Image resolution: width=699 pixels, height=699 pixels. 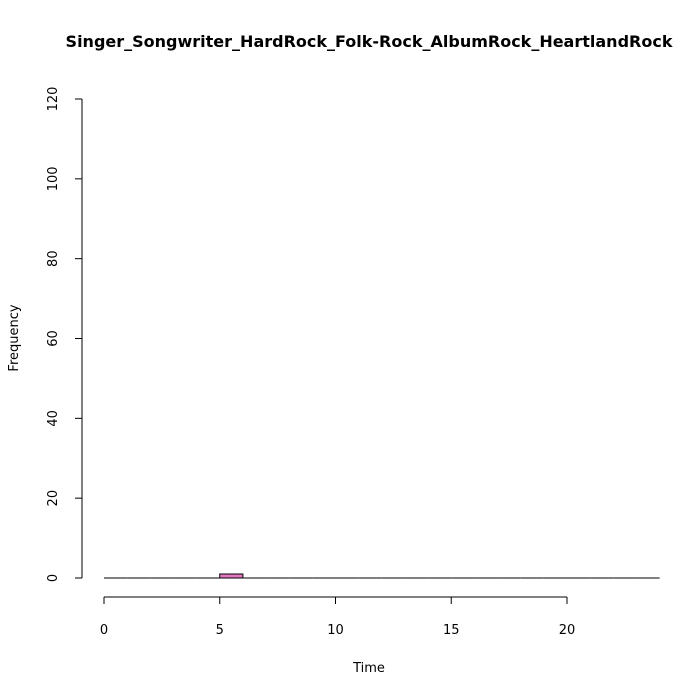 I want to click on y-tick-label: 60, so click(x=53, y=338).